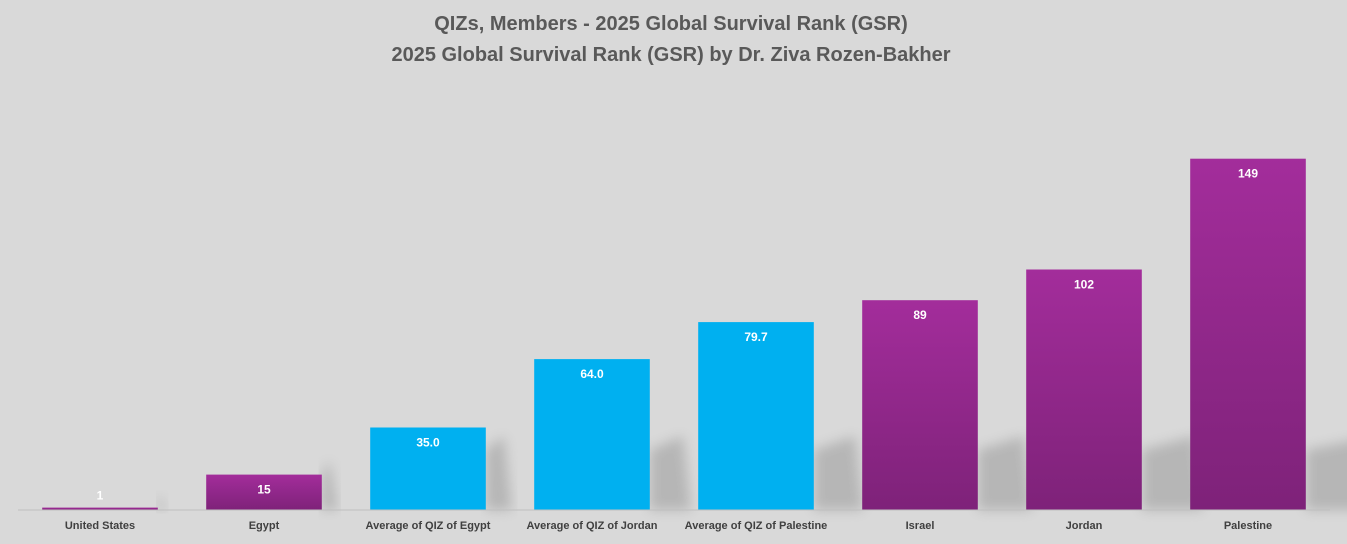 Image resolution: width=1347 pixels, height=544 pixels. I want to click on bar-shadow-egypt, so click(329, 485).